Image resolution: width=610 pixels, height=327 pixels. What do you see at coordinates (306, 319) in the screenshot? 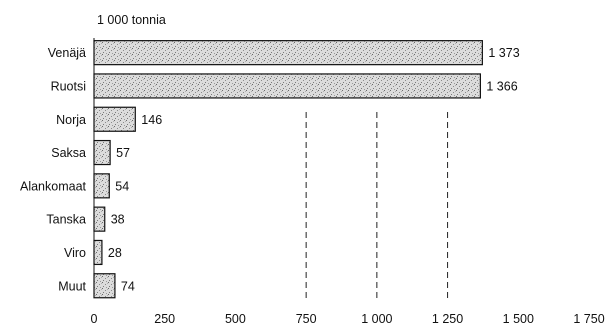
I see `x-tick-label-3: 750` at bounding box center [306, 319].